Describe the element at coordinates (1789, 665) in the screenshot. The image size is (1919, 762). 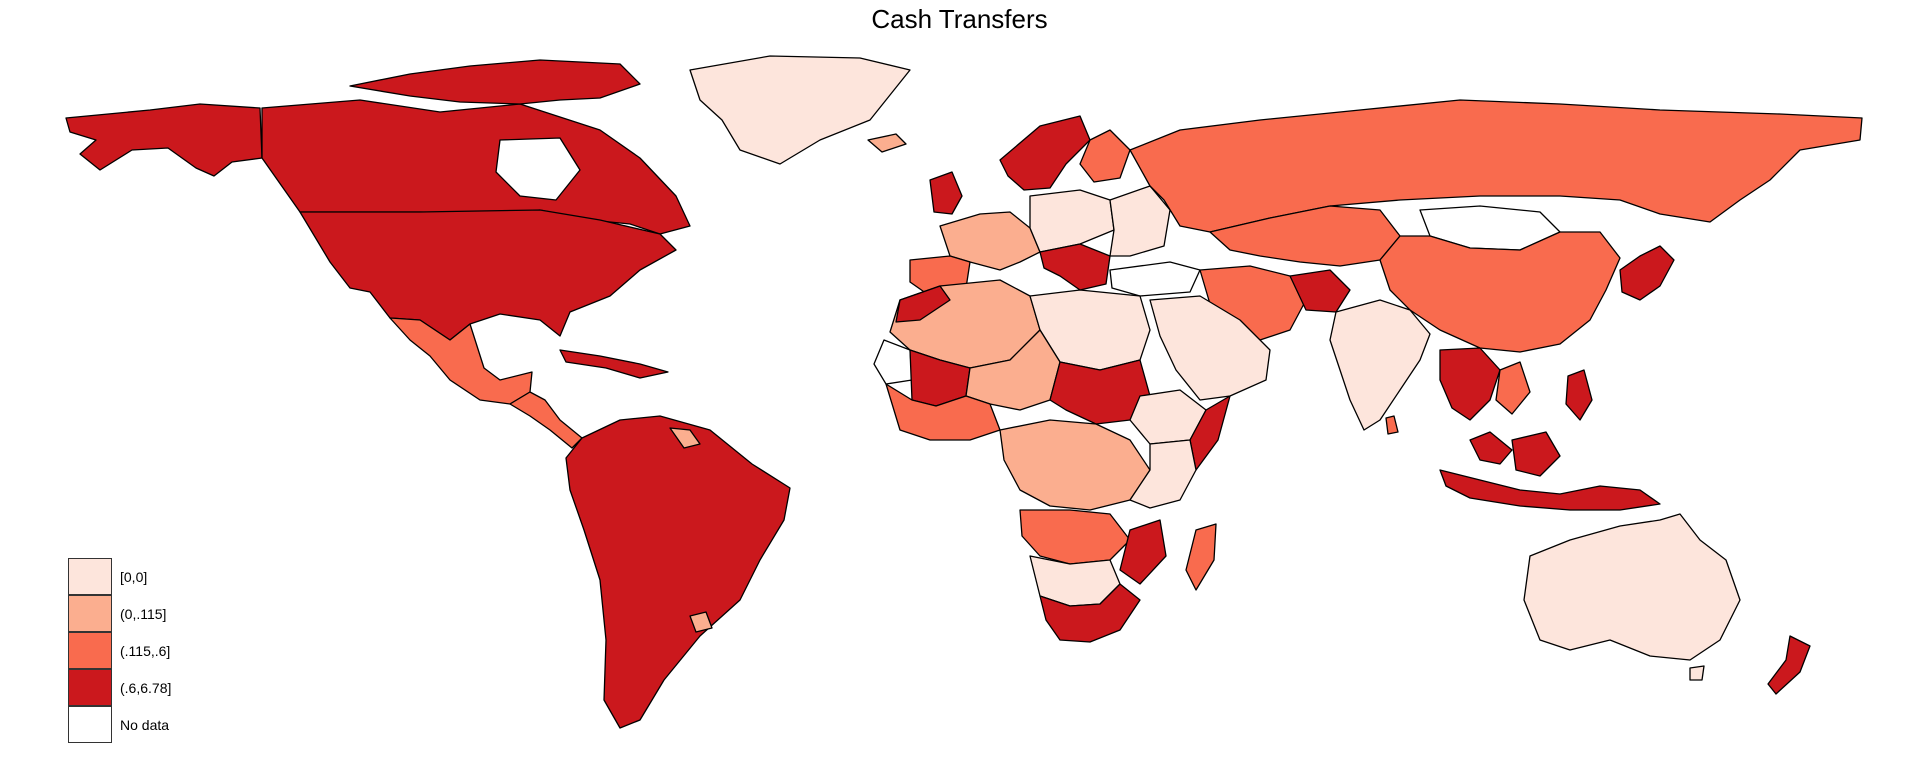
I see `region-new-zealand` at that location.